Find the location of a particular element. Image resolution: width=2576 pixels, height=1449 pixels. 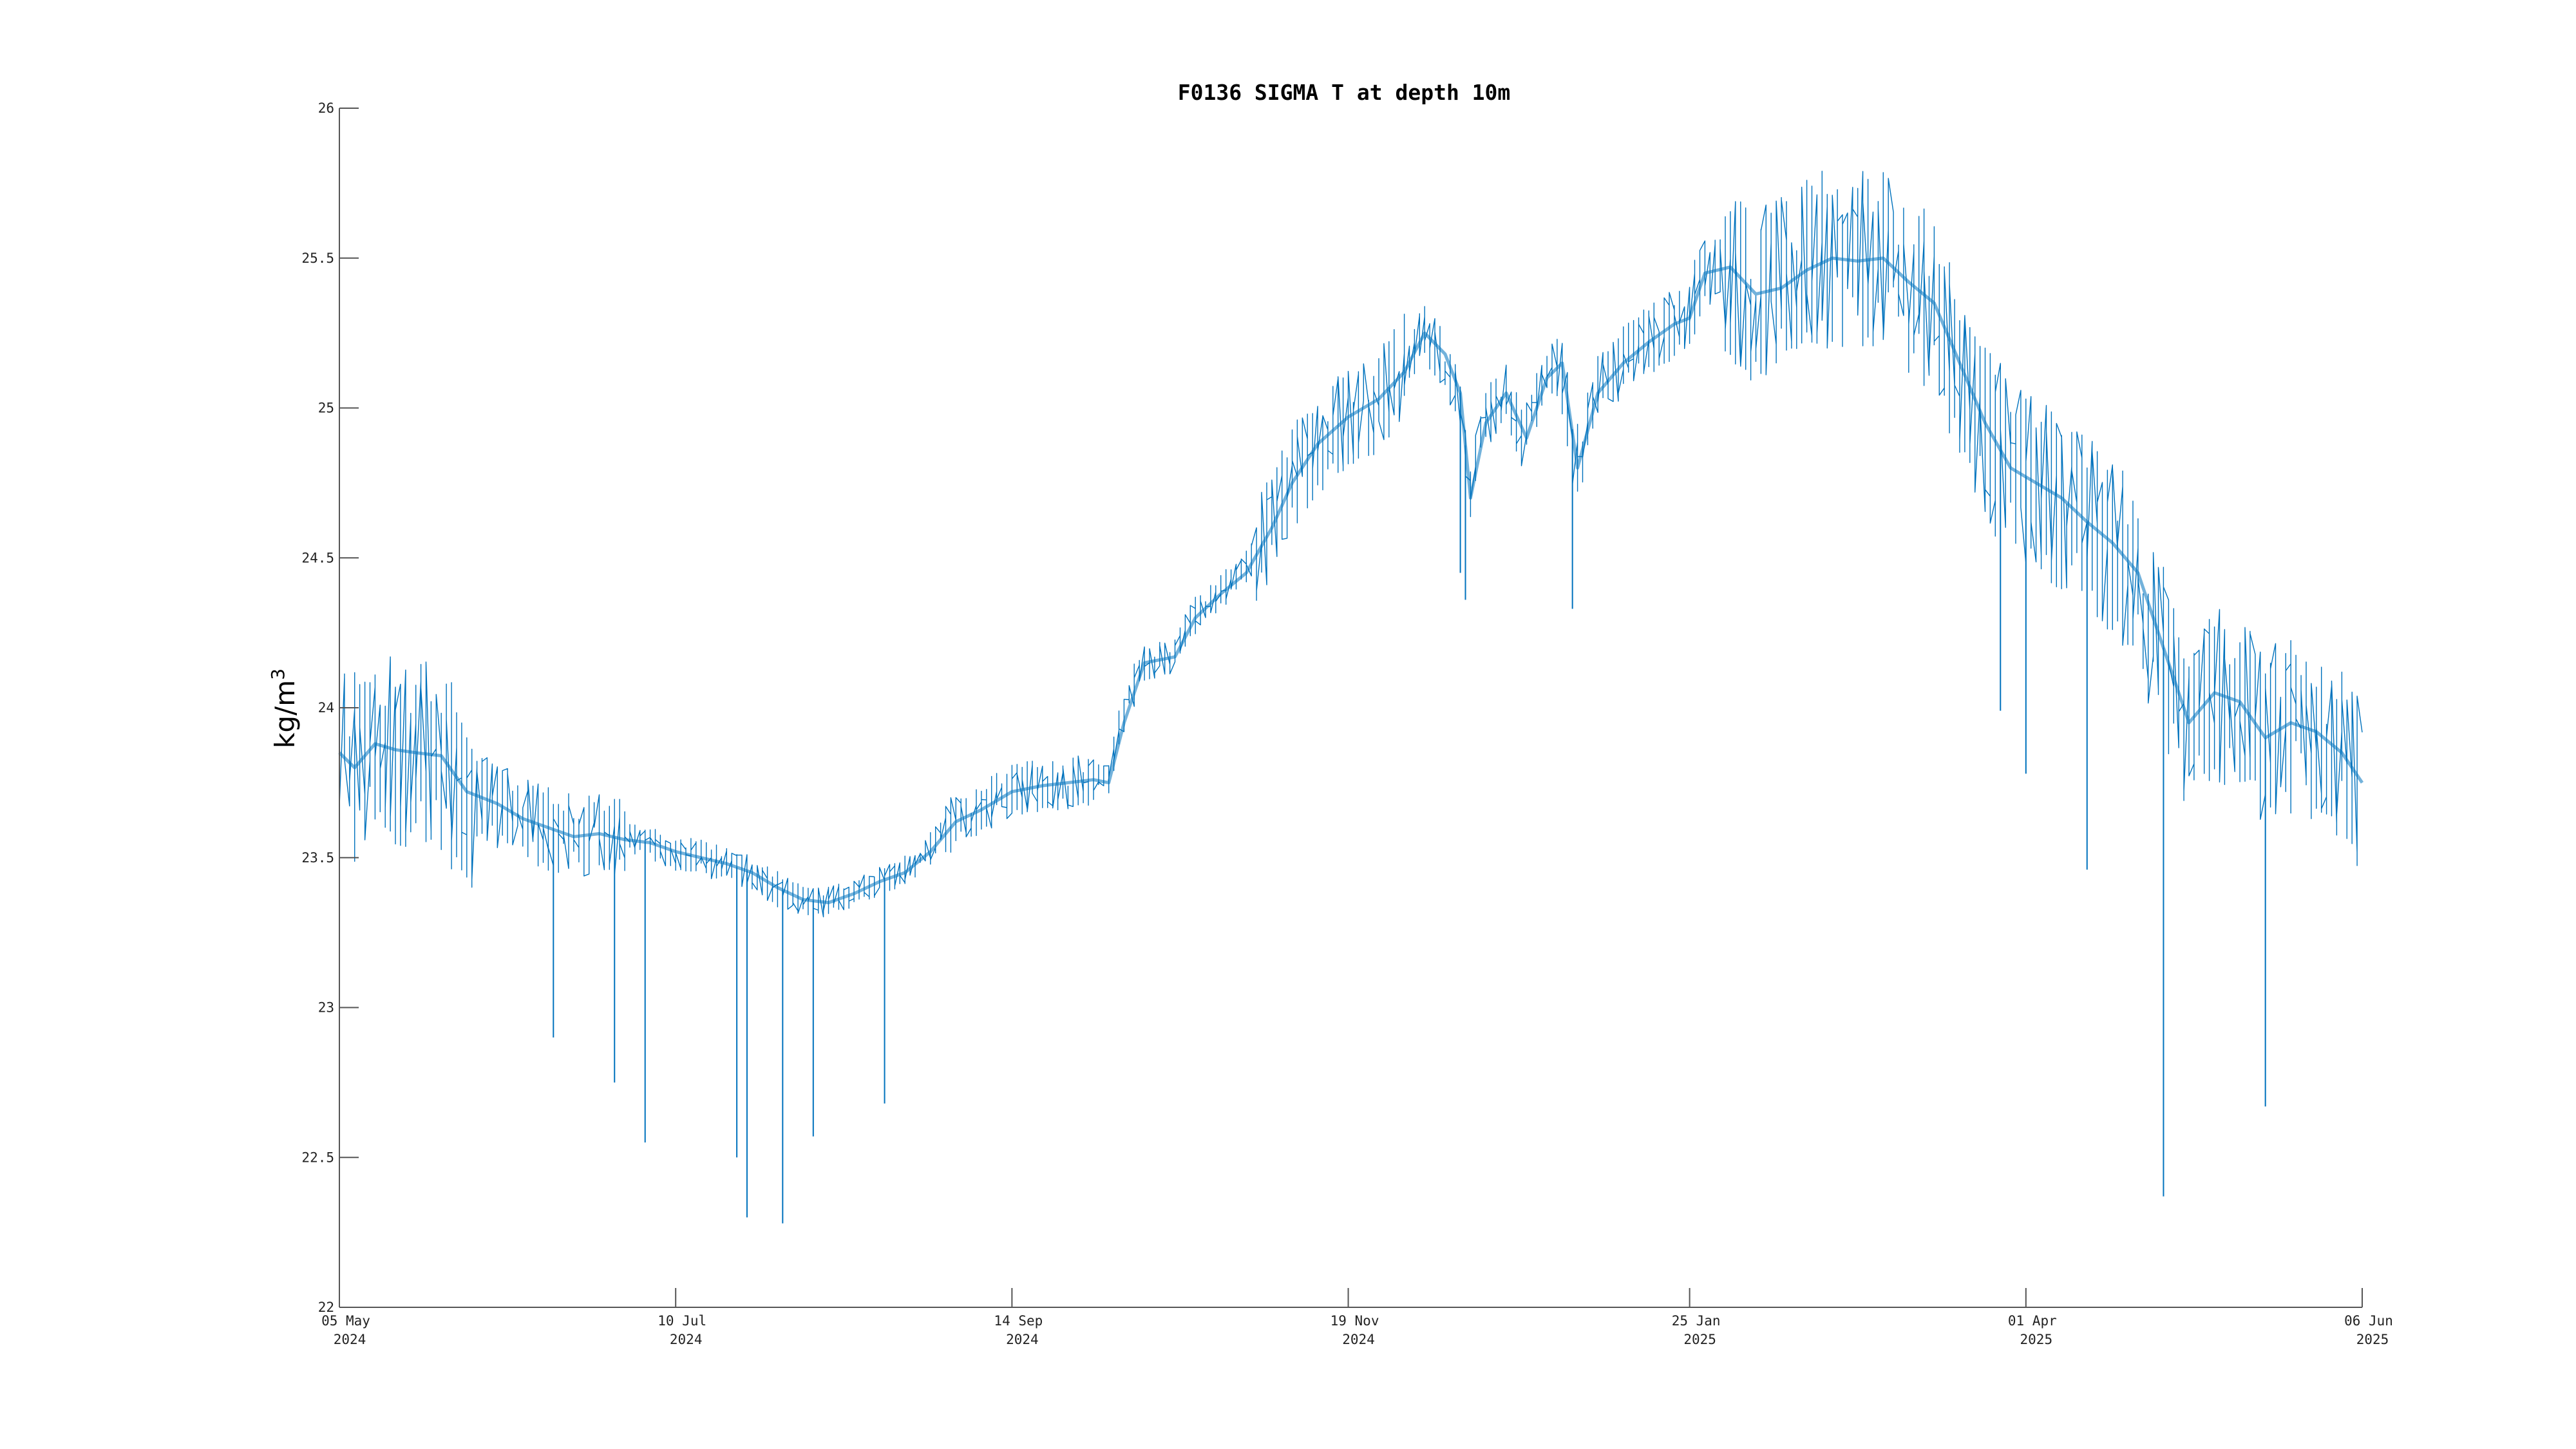

y-tick-label: 24.5 is located at coordinates (318, 557).